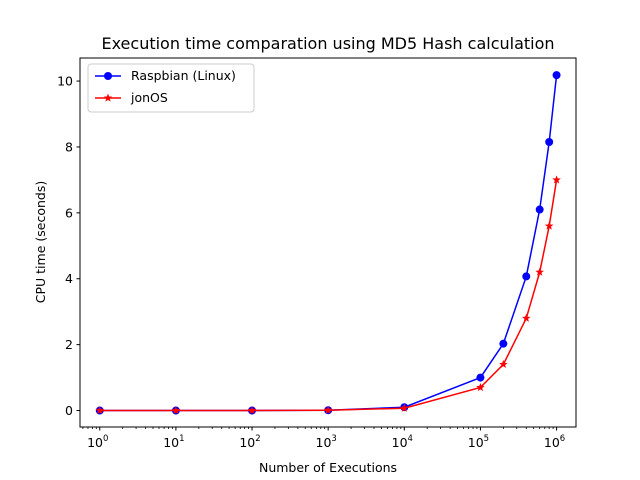  What do you see at coordinates (328, 467) in the screenshot?
I see `x-axis-label: Number of Executions` at bounding box center [328, 467].